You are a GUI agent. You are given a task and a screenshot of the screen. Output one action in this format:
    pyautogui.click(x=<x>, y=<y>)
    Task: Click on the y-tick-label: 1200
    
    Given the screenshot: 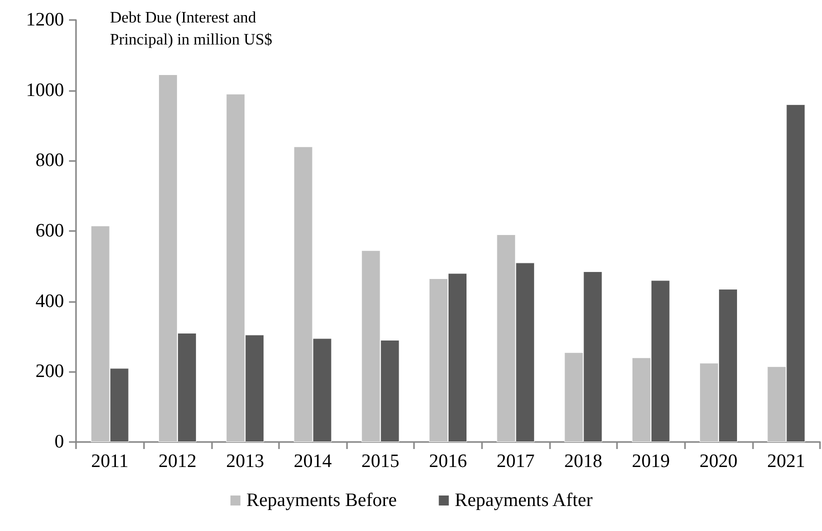 What is the action you would take?
    pyautogui.click(x=45, y=20)
    